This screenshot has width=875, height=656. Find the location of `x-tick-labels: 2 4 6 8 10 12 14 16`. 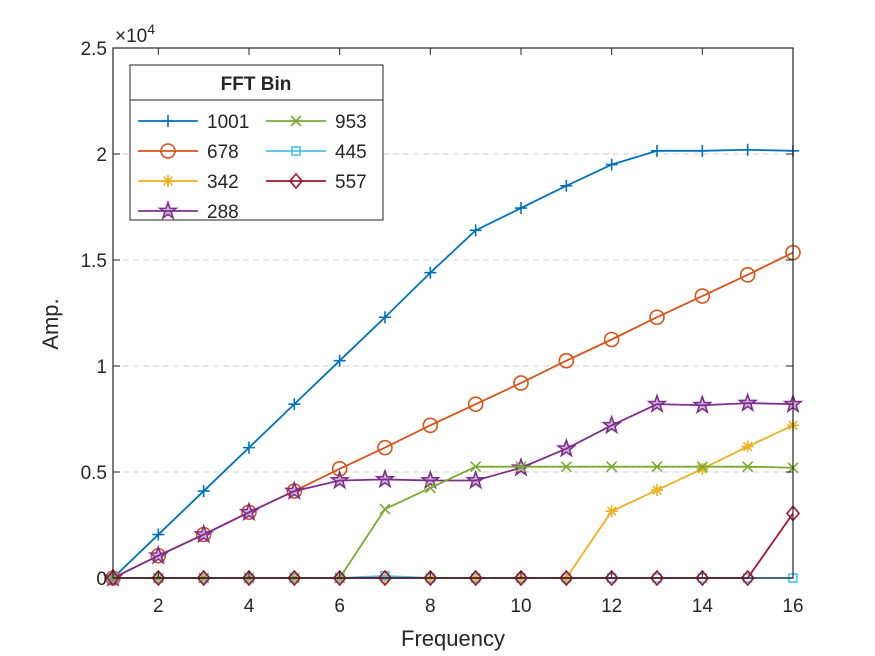

x-tick-labels: 2 4 6 8 10 12 14 16 is located at coordinates (478, 606).